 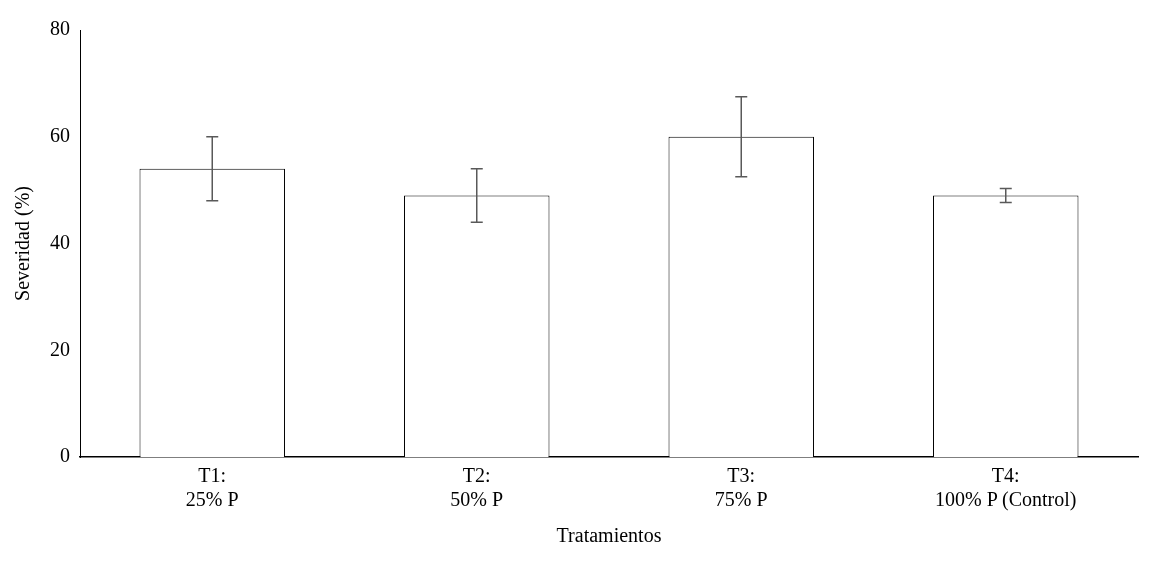 I want to click on y-tick-label: 60, so click(x=60, y=135).